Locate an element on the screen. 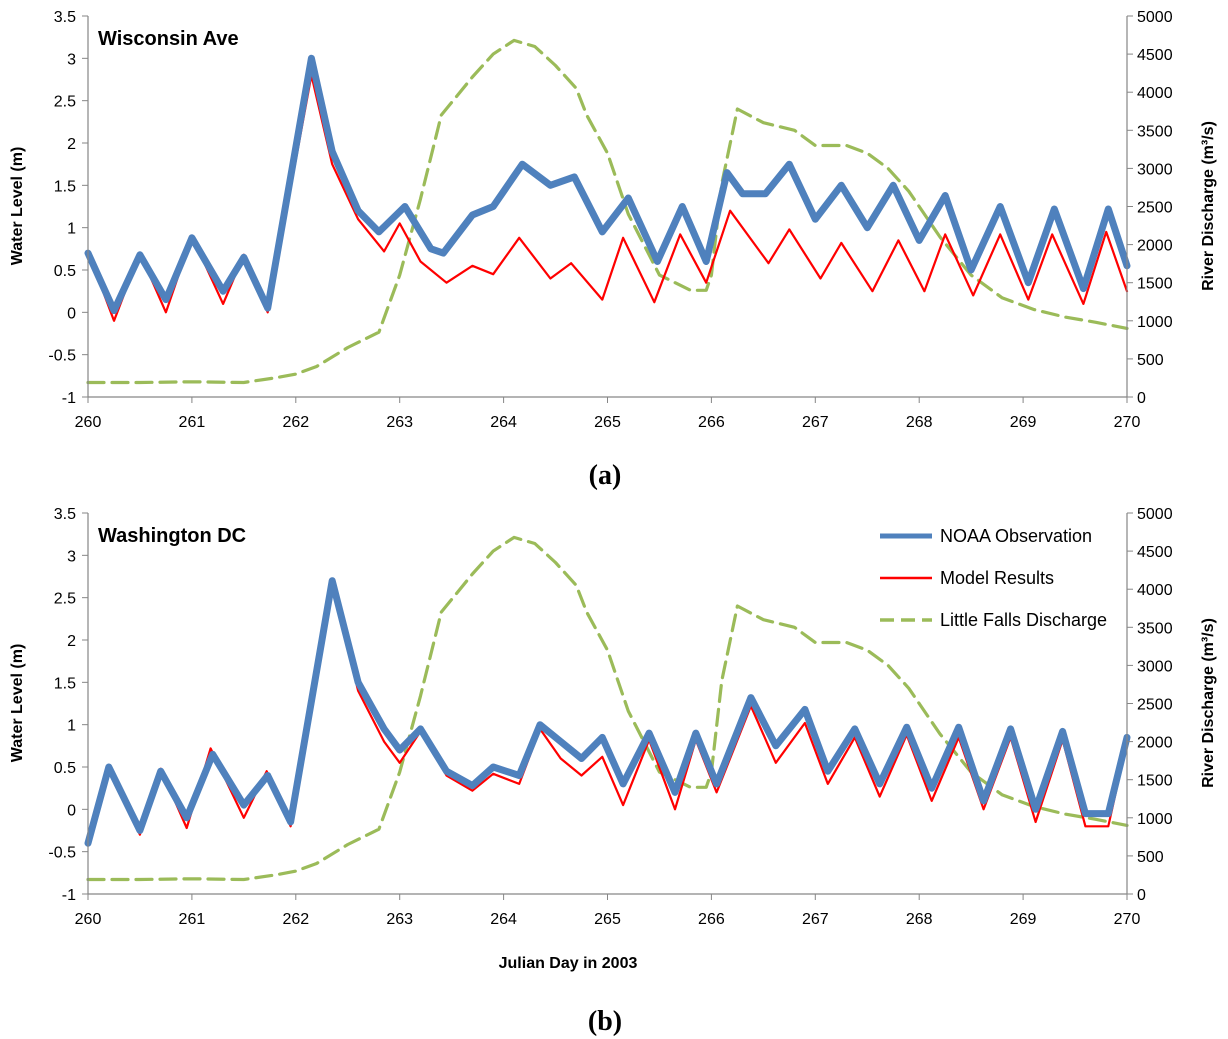 The width and height of the screenshot is (1228, 1039). x-axis-title: Julian Day in 2003 is located at coordinates (568, 963).